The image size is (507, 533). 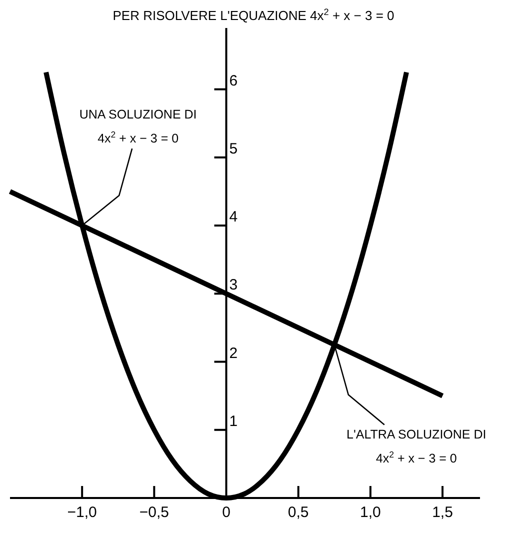 I want to click on annotation: L'ALTRA SOLUZIONE DI 4x$^{2}$ + x − 3 = 0, so click(x=416, y=447).